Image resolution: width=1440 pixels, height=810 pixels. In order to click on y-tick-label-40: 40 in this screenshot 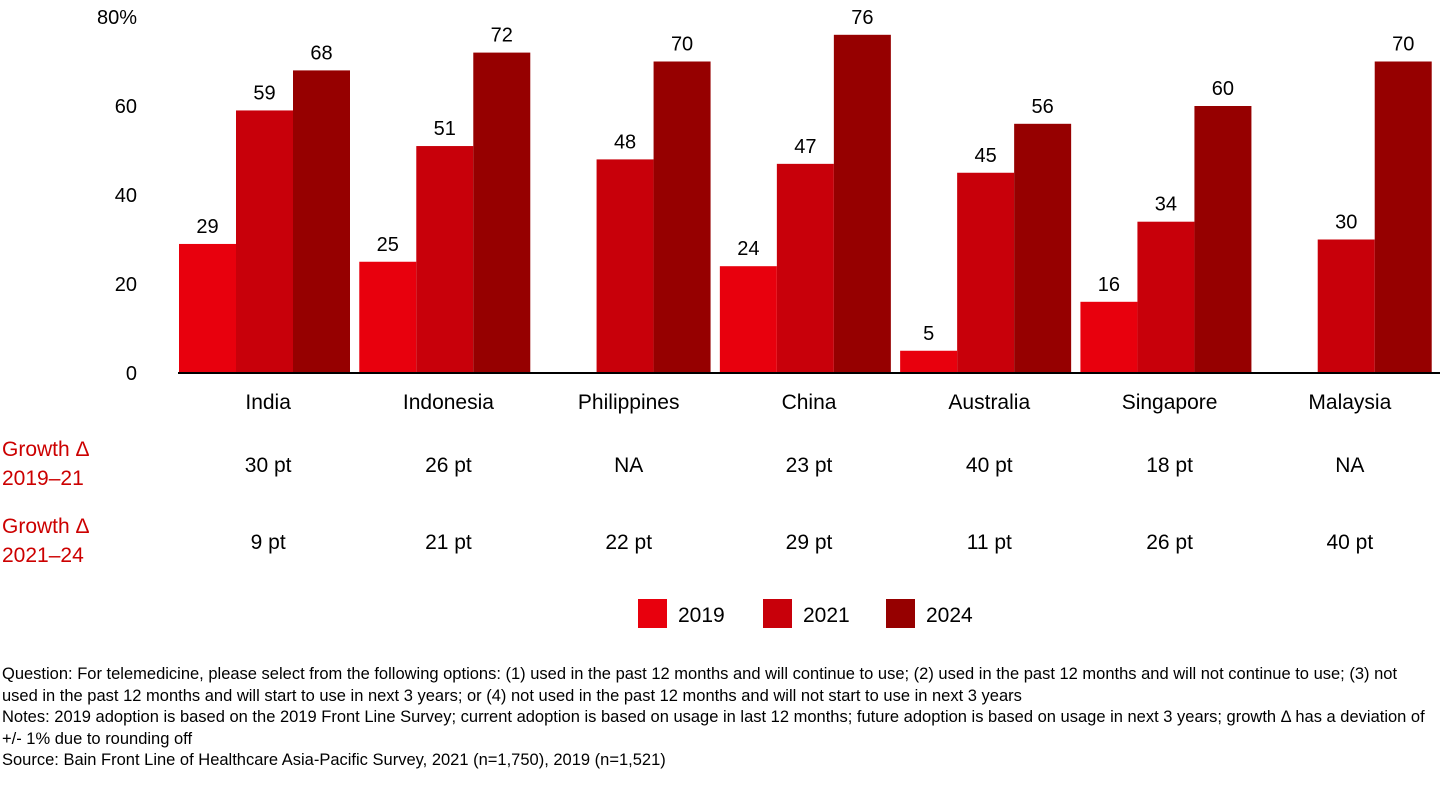, I will do `click(126, 196)`.